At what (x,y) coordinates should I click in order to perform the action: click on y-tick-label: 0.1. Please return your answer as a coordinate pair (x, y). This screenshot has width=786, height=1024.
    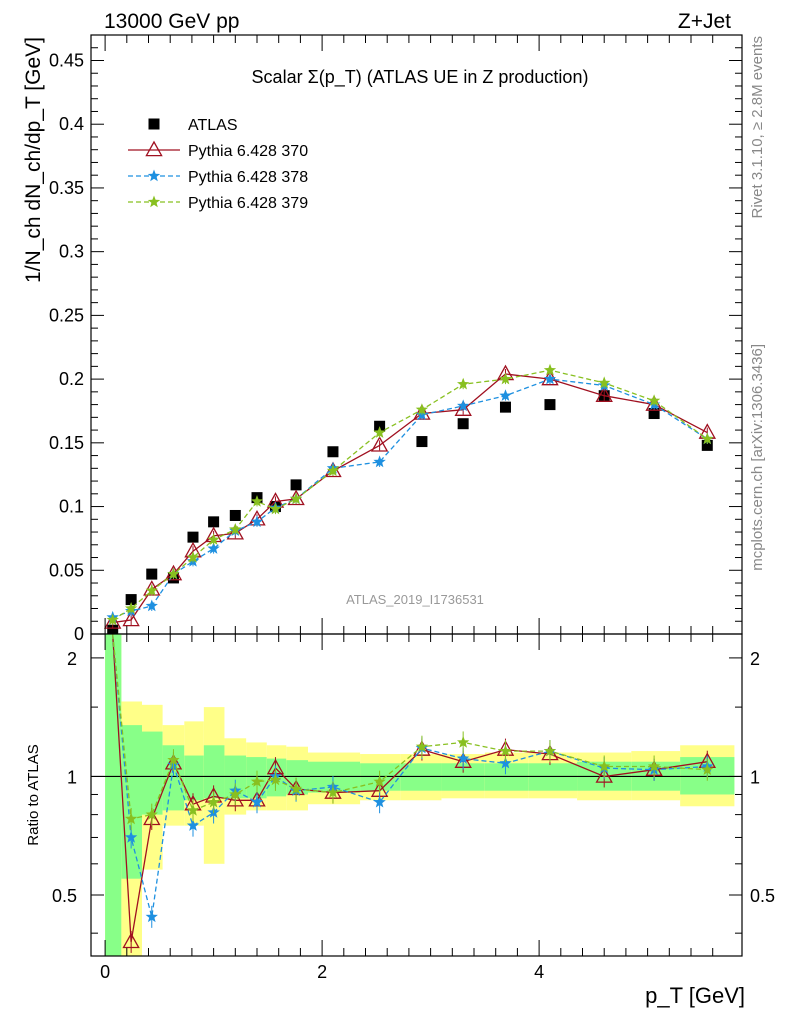
    Looking at the image, I should click on (71, 507).